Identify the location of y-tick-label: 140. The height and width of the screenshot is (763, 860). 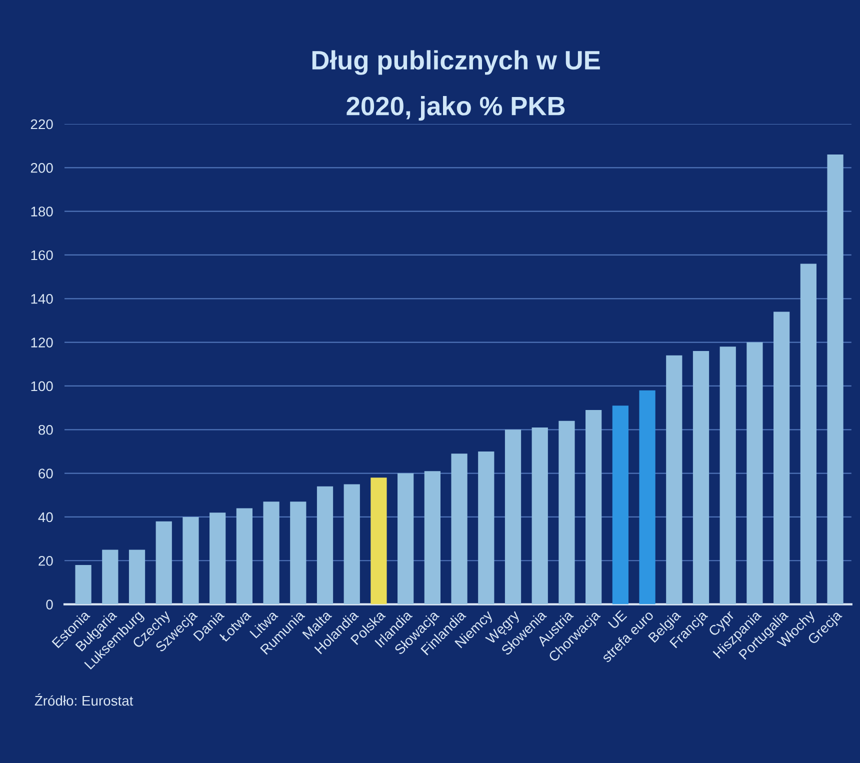
(42, 299).